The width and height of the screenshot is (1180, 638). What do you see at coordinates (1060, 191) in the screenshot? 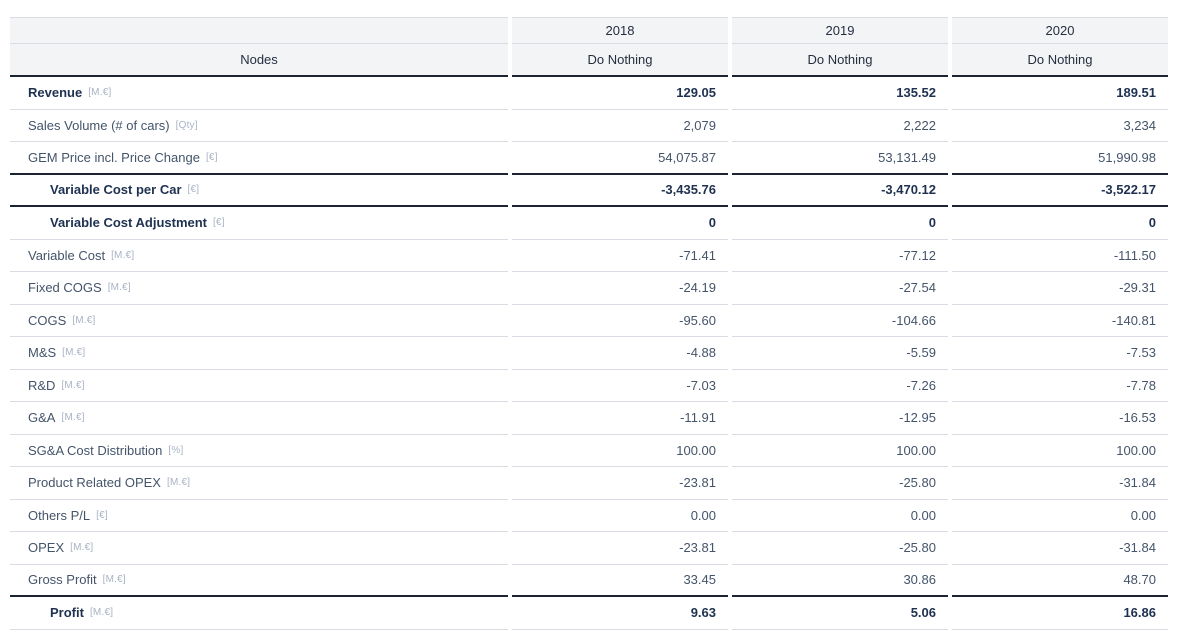
I see `value-cell: -3,522.17` at bounding box center [1060, 191].